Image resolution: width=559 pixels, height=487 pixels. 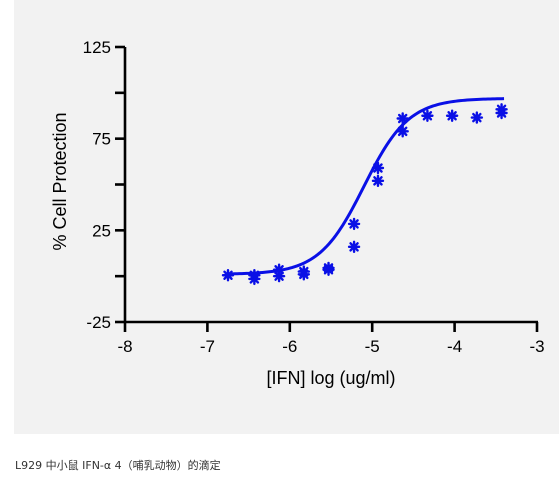 I want to click on x-tick-label: -7, so click(x=207, y=346).